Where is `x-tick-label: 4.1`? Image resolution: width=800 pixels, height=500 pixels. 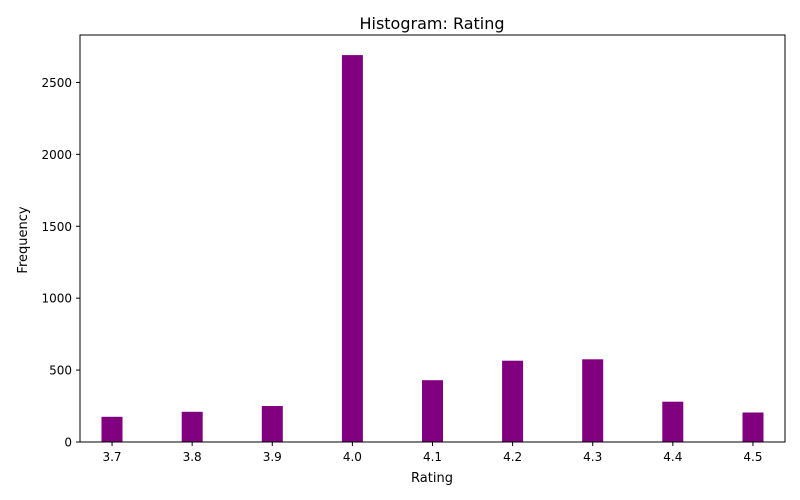 x-tick-label: 4.1 is located at coordinates (432, 457).